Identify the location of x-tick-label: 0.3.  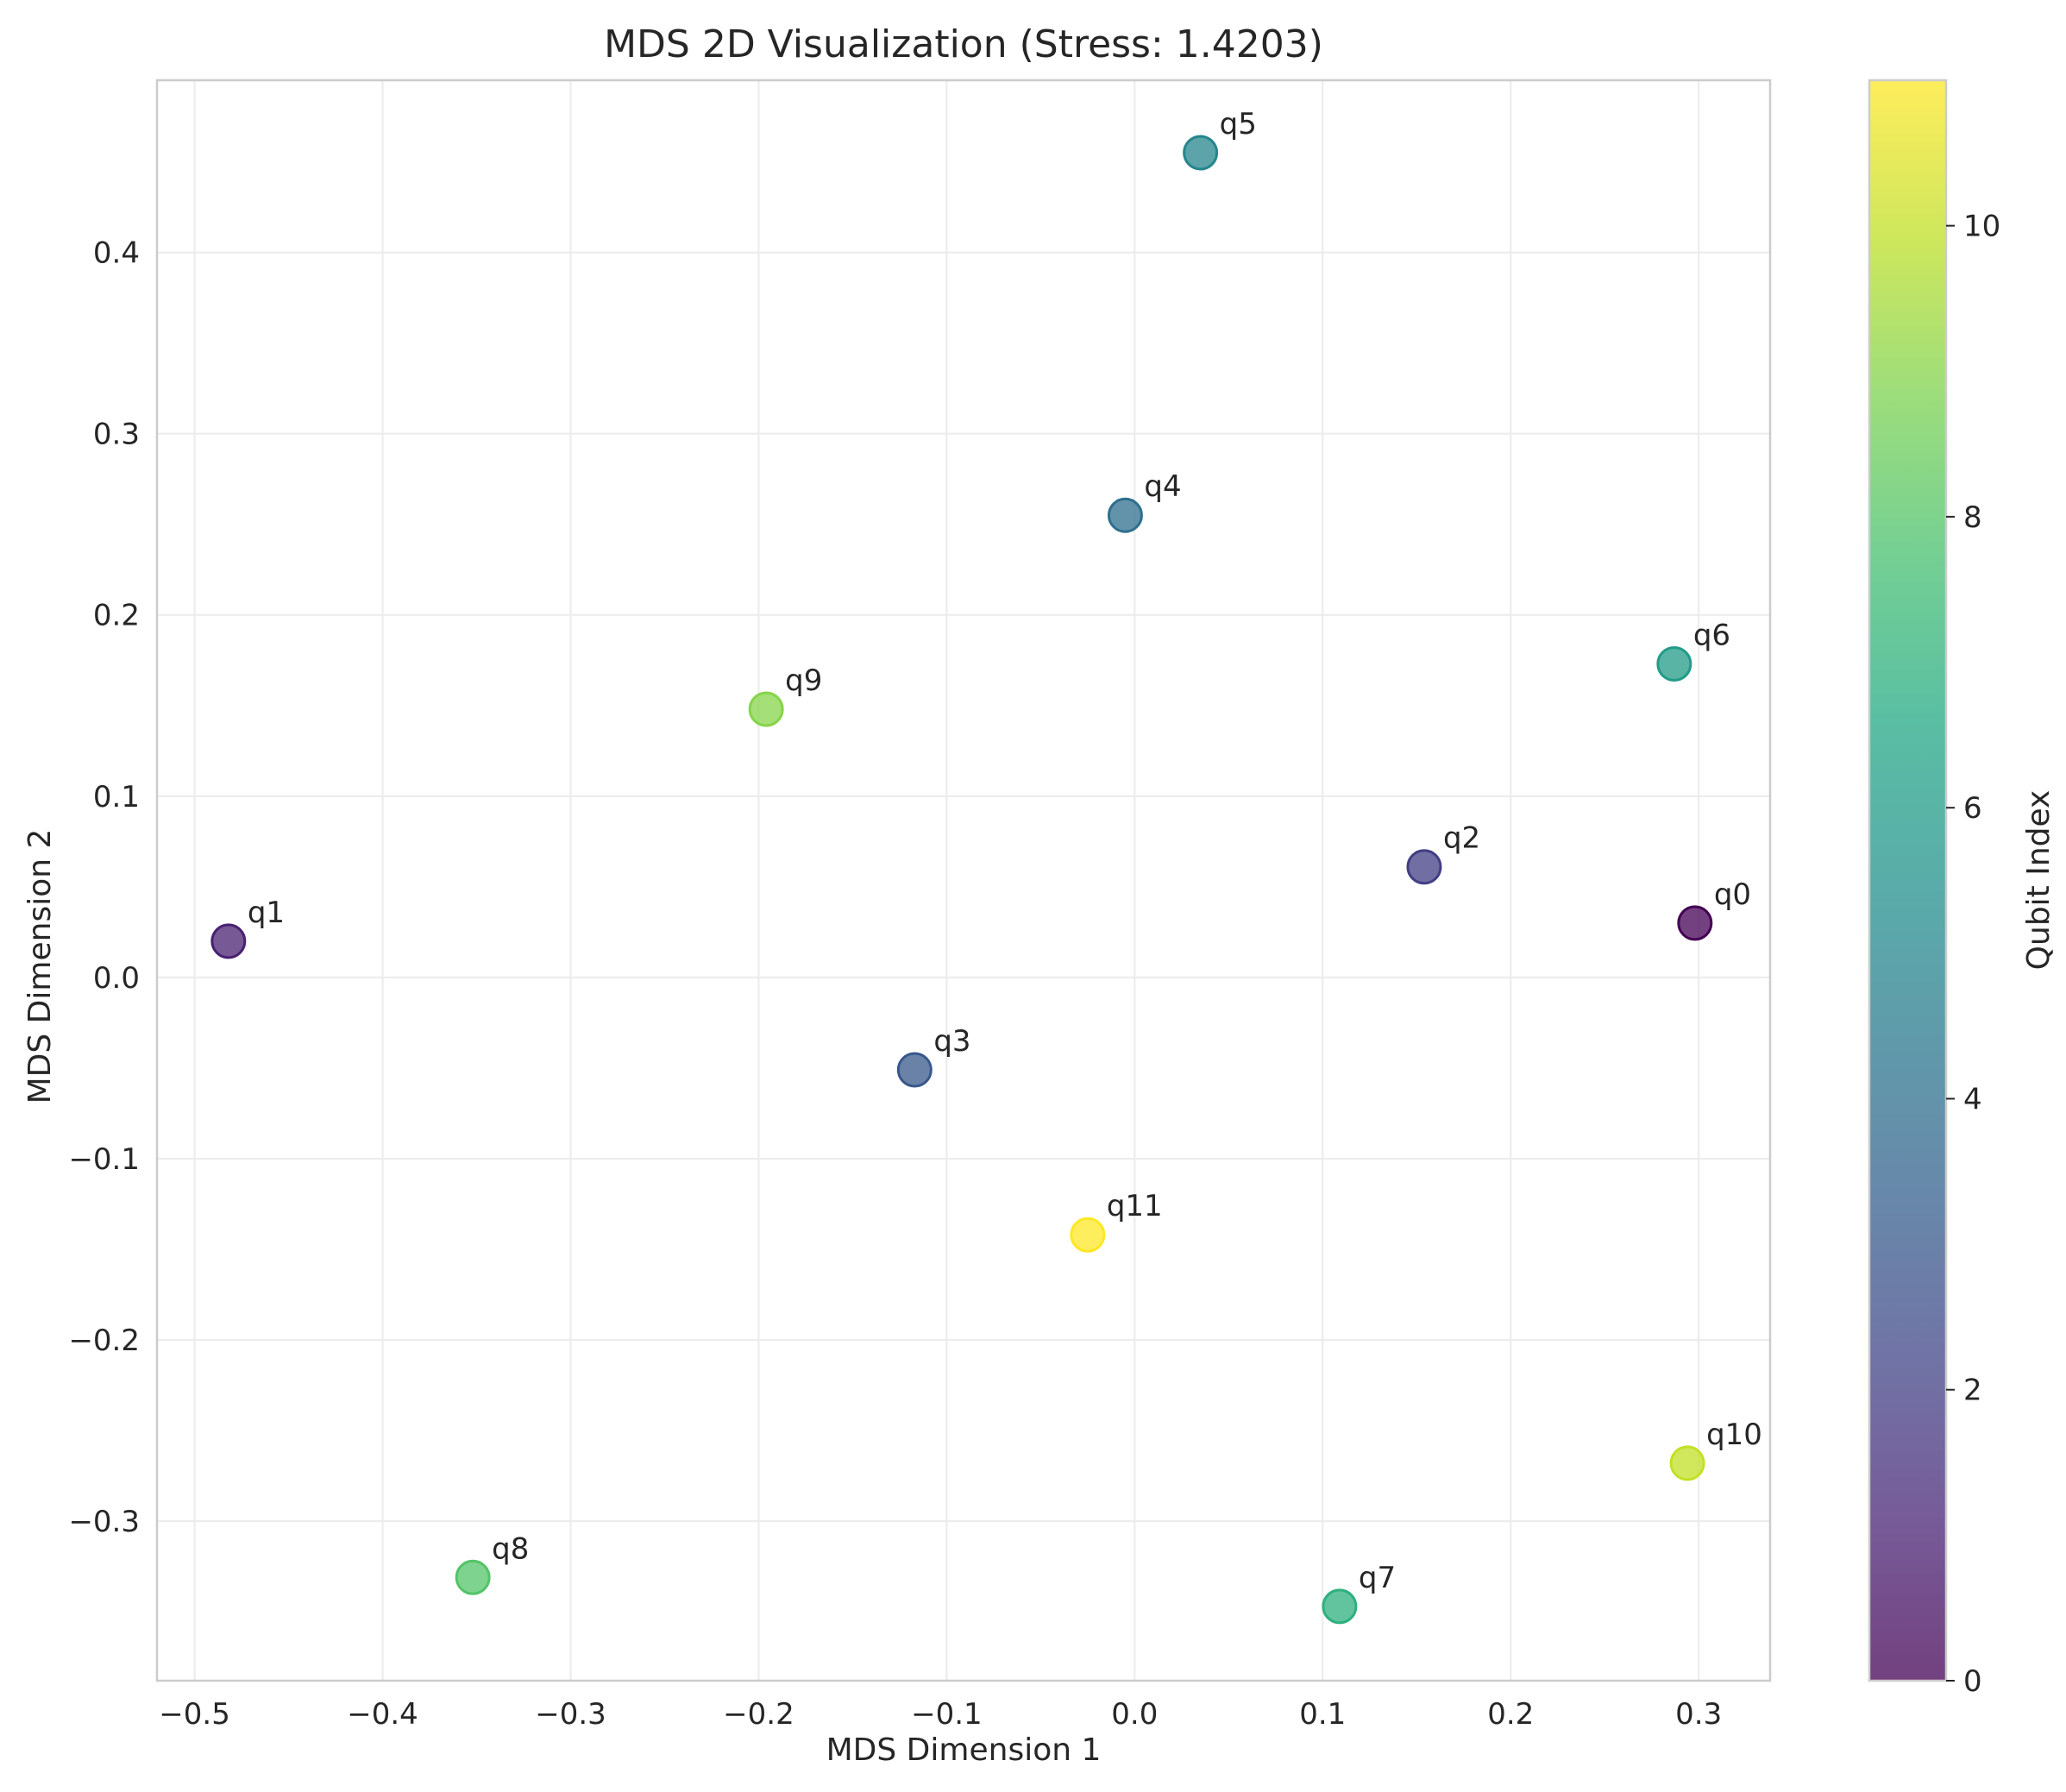
(1698, 1715).